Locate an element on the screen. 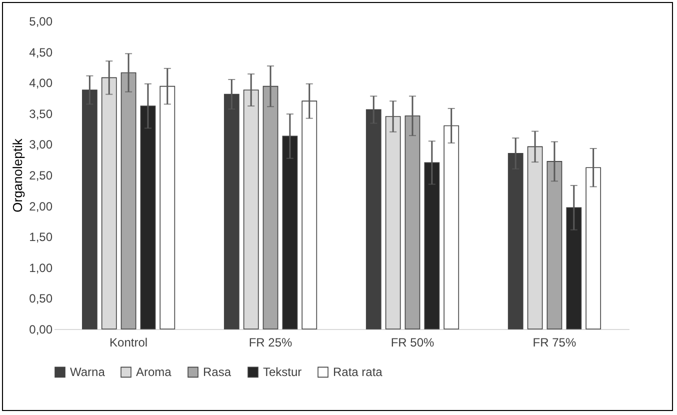 Image resolution: width=677 pixels, height=415 pixels. y-tick-label: 4,50 is located at coordinates (41, 52).